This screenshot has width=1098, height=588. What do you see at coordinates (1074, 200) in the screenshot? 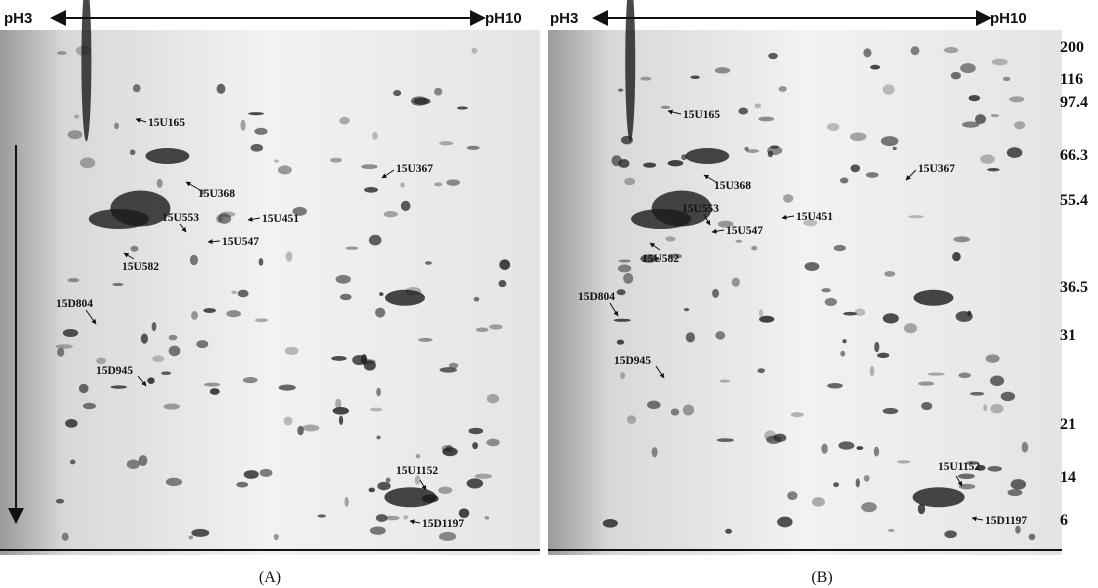
I see `mw-label: 55.4` at bounding box center [1074, 200].